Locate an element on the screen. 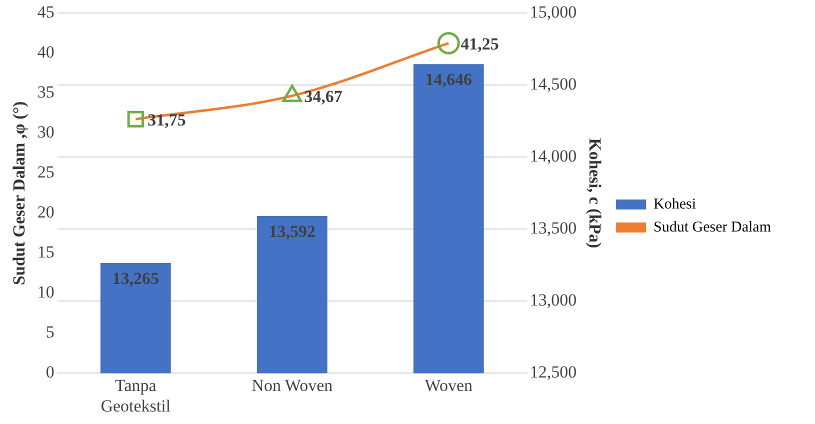 This screenshot has height=424, width=815. y-tick-label: 20 is located at coordinates (45, 212).